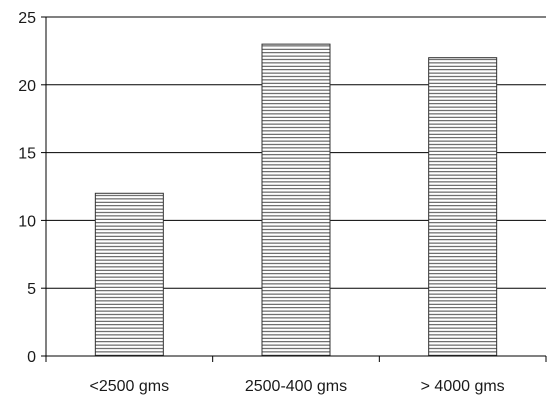  Describe the element at coordinates (27, 86) in the screenshot. I see `y-tick-label: 20` at that location.